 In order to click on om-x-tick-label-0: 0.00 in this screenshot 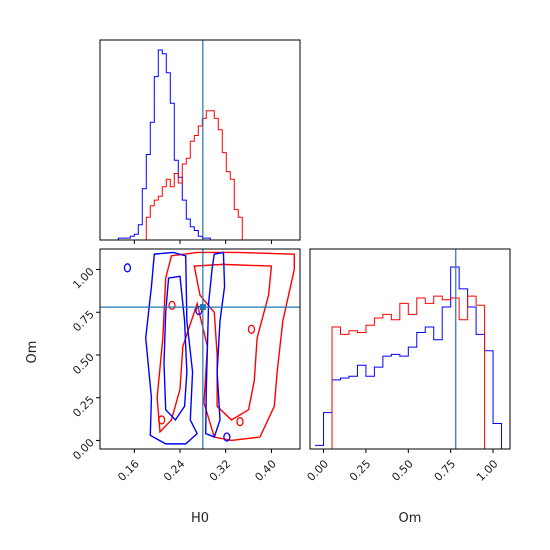, I will do `click(318, 470)`.